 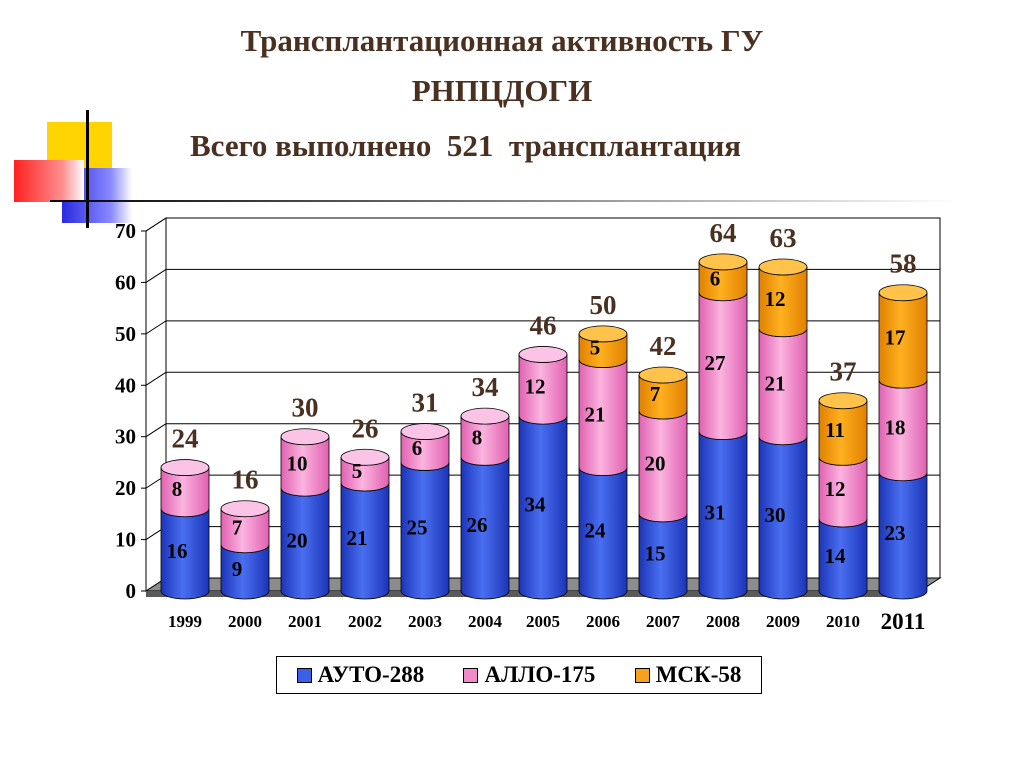 What do you see at coordinates (895, 337) in the screenshot?
I see `data-label: 17` at bounding box center [895, 337].